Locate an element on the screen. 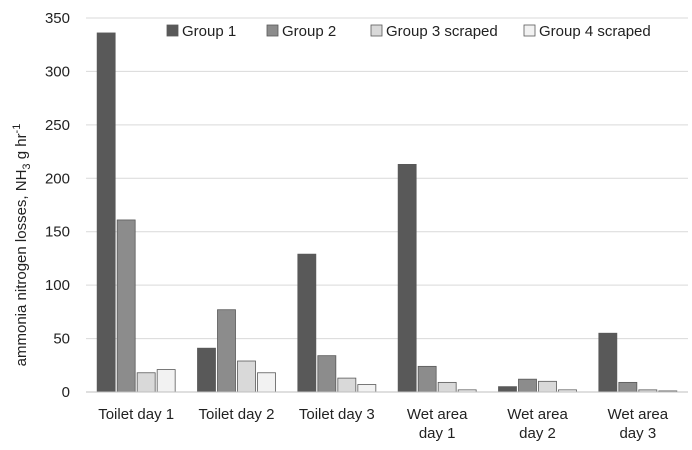  legend-item: Group 2 is located at coordinates (301, 31).